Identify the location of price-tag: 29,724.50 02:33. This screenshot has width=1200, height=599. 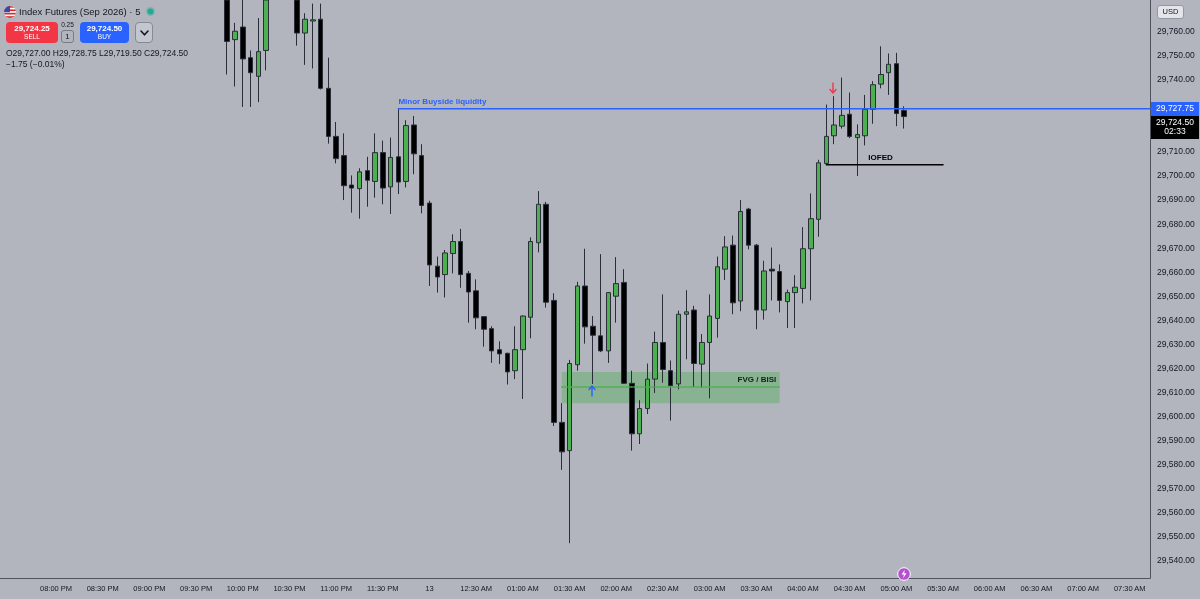
(1175, 127).